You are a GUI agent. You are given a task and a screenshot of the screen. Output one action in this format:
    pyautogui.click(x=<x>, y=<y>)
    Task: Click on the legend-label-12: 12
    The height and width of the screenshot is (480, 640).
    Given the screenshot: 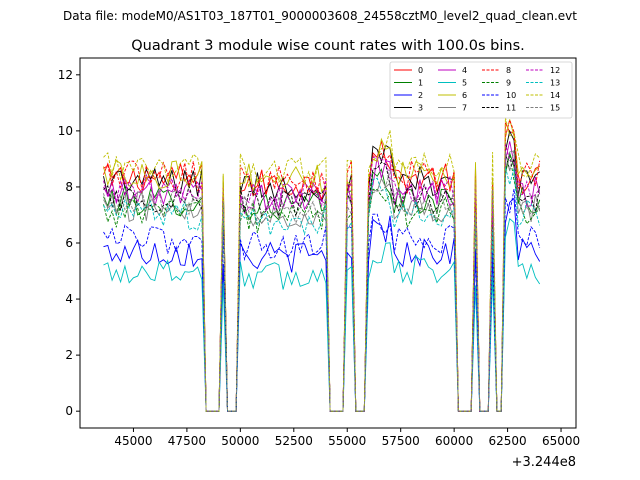 What is the action you would take?
    pyautogui.click(x=555, y=70)
    